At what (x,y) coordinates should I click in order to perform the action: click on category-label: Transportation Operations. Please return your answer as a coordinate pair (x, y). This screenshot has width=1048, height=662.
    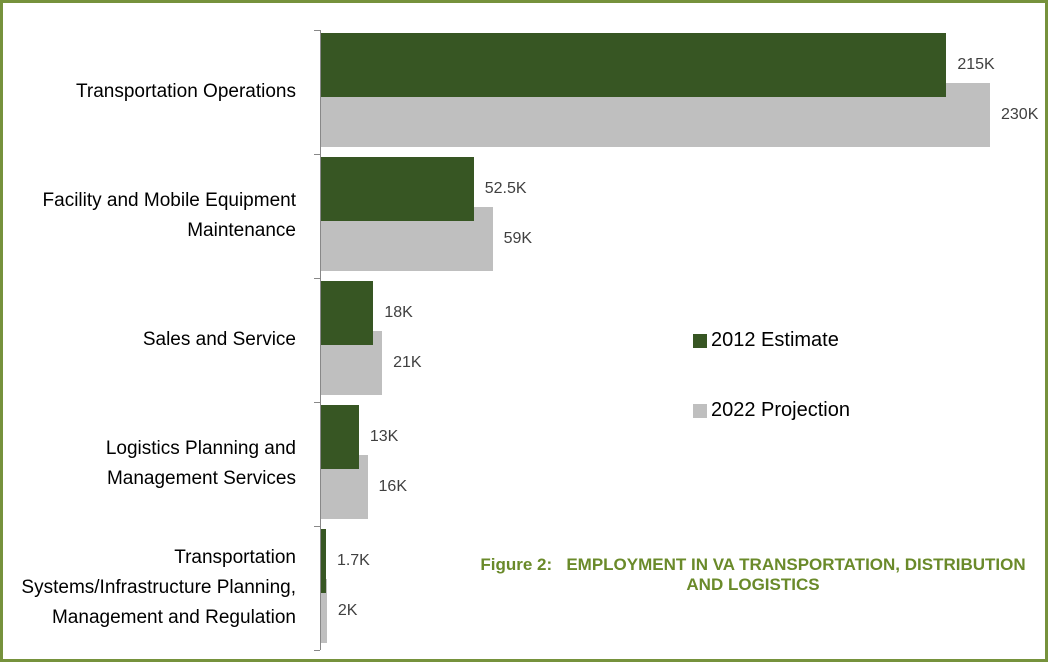
    Looking at the image, I should click on (185, 91).